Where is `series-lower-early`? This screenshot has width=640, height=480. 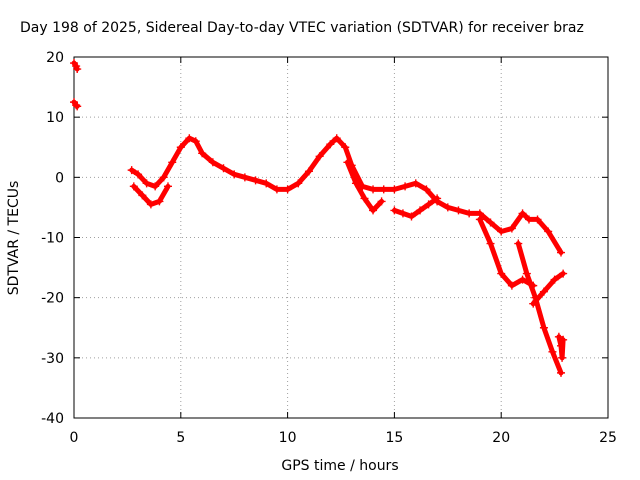
series-lower-early is located at coordinates (150, 195).